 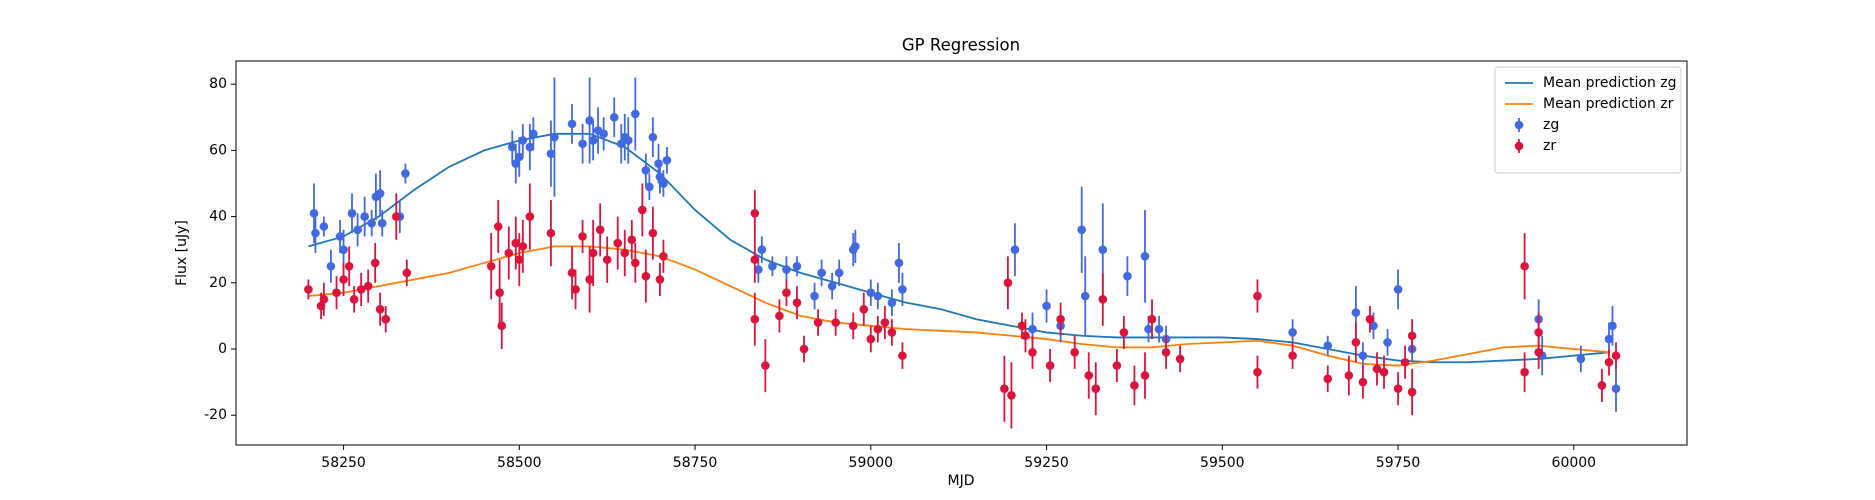 What do you see at coordinates (1549, 146) in the screenshot?
I see `legend-label: zr` at bounding box center [1549, 146].